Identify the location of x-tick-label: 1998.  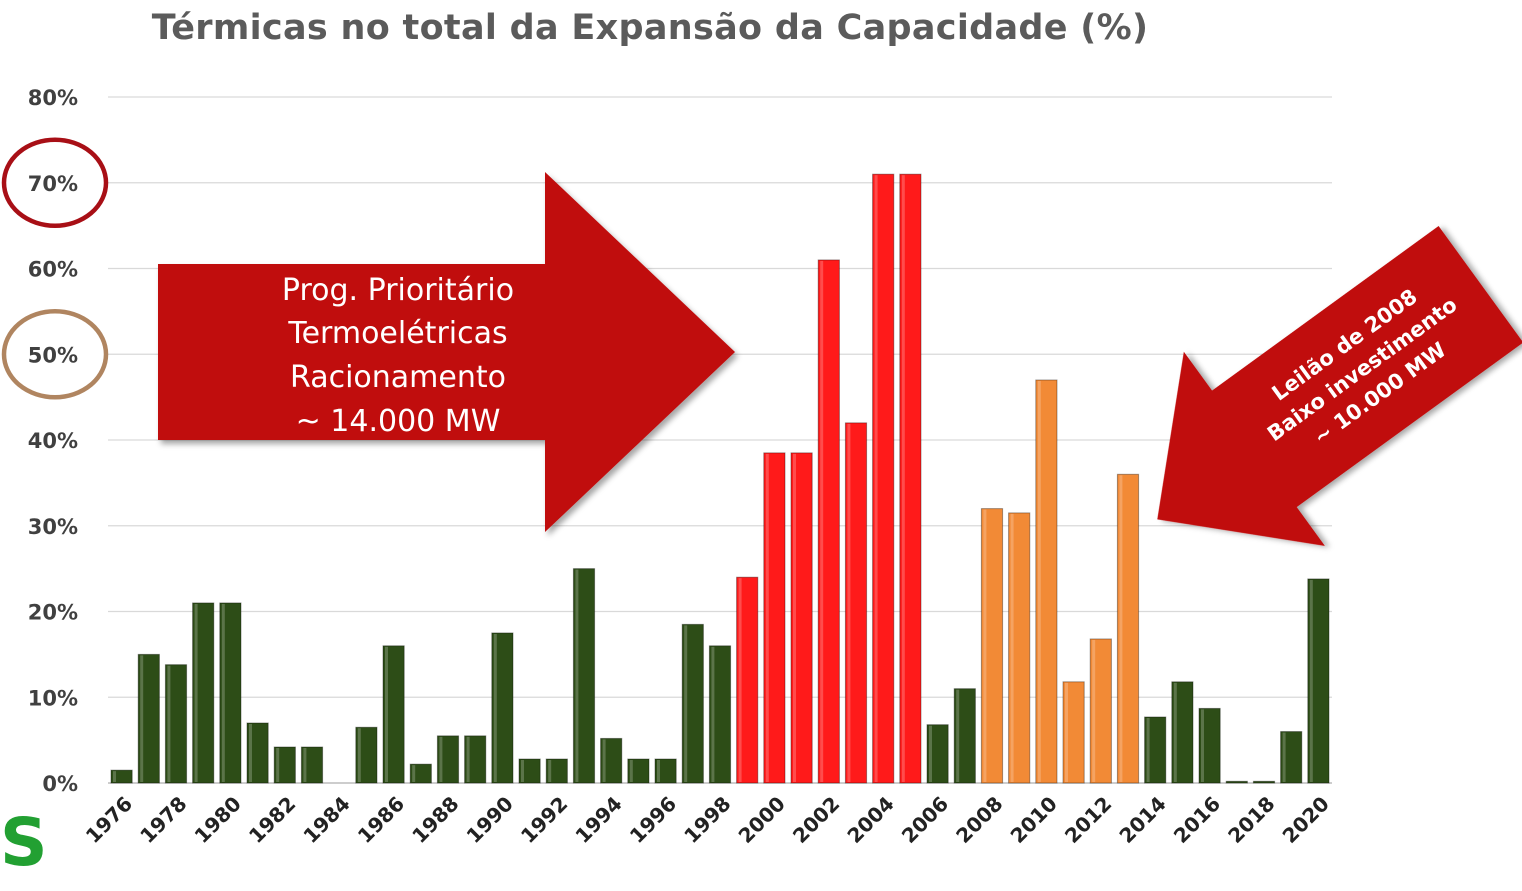
(707, 820).